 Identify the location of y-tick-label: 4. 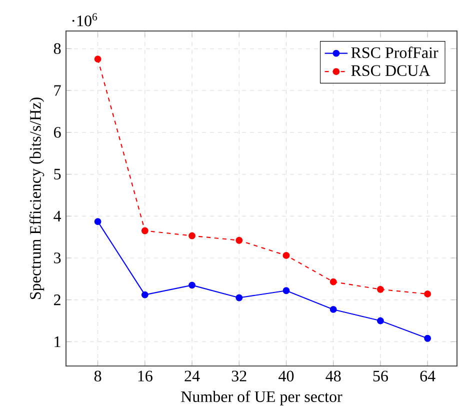
(58, 216).